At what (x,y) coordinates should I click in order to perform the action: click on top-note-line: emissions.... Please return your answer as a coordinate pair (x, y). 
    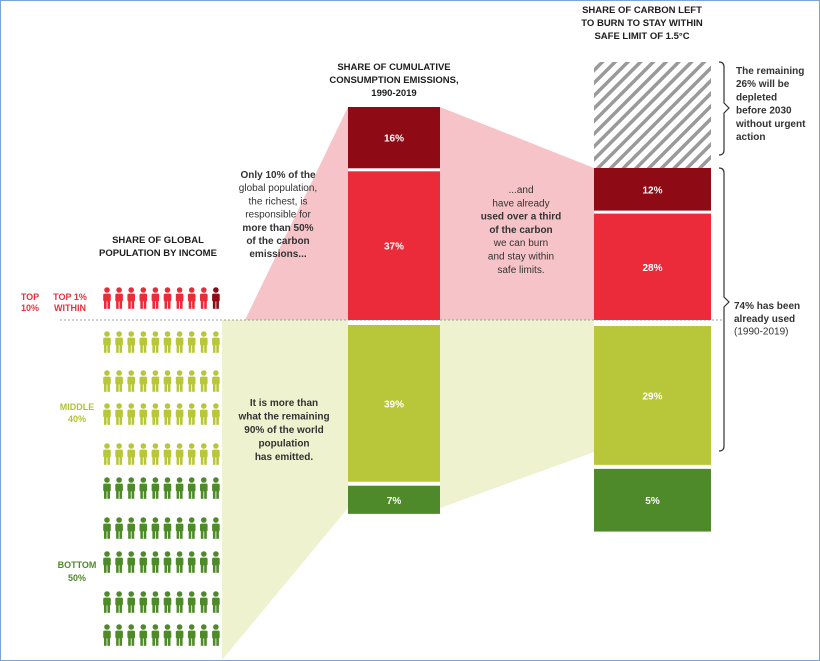
    Looking at the image, I should click on (277, 254).